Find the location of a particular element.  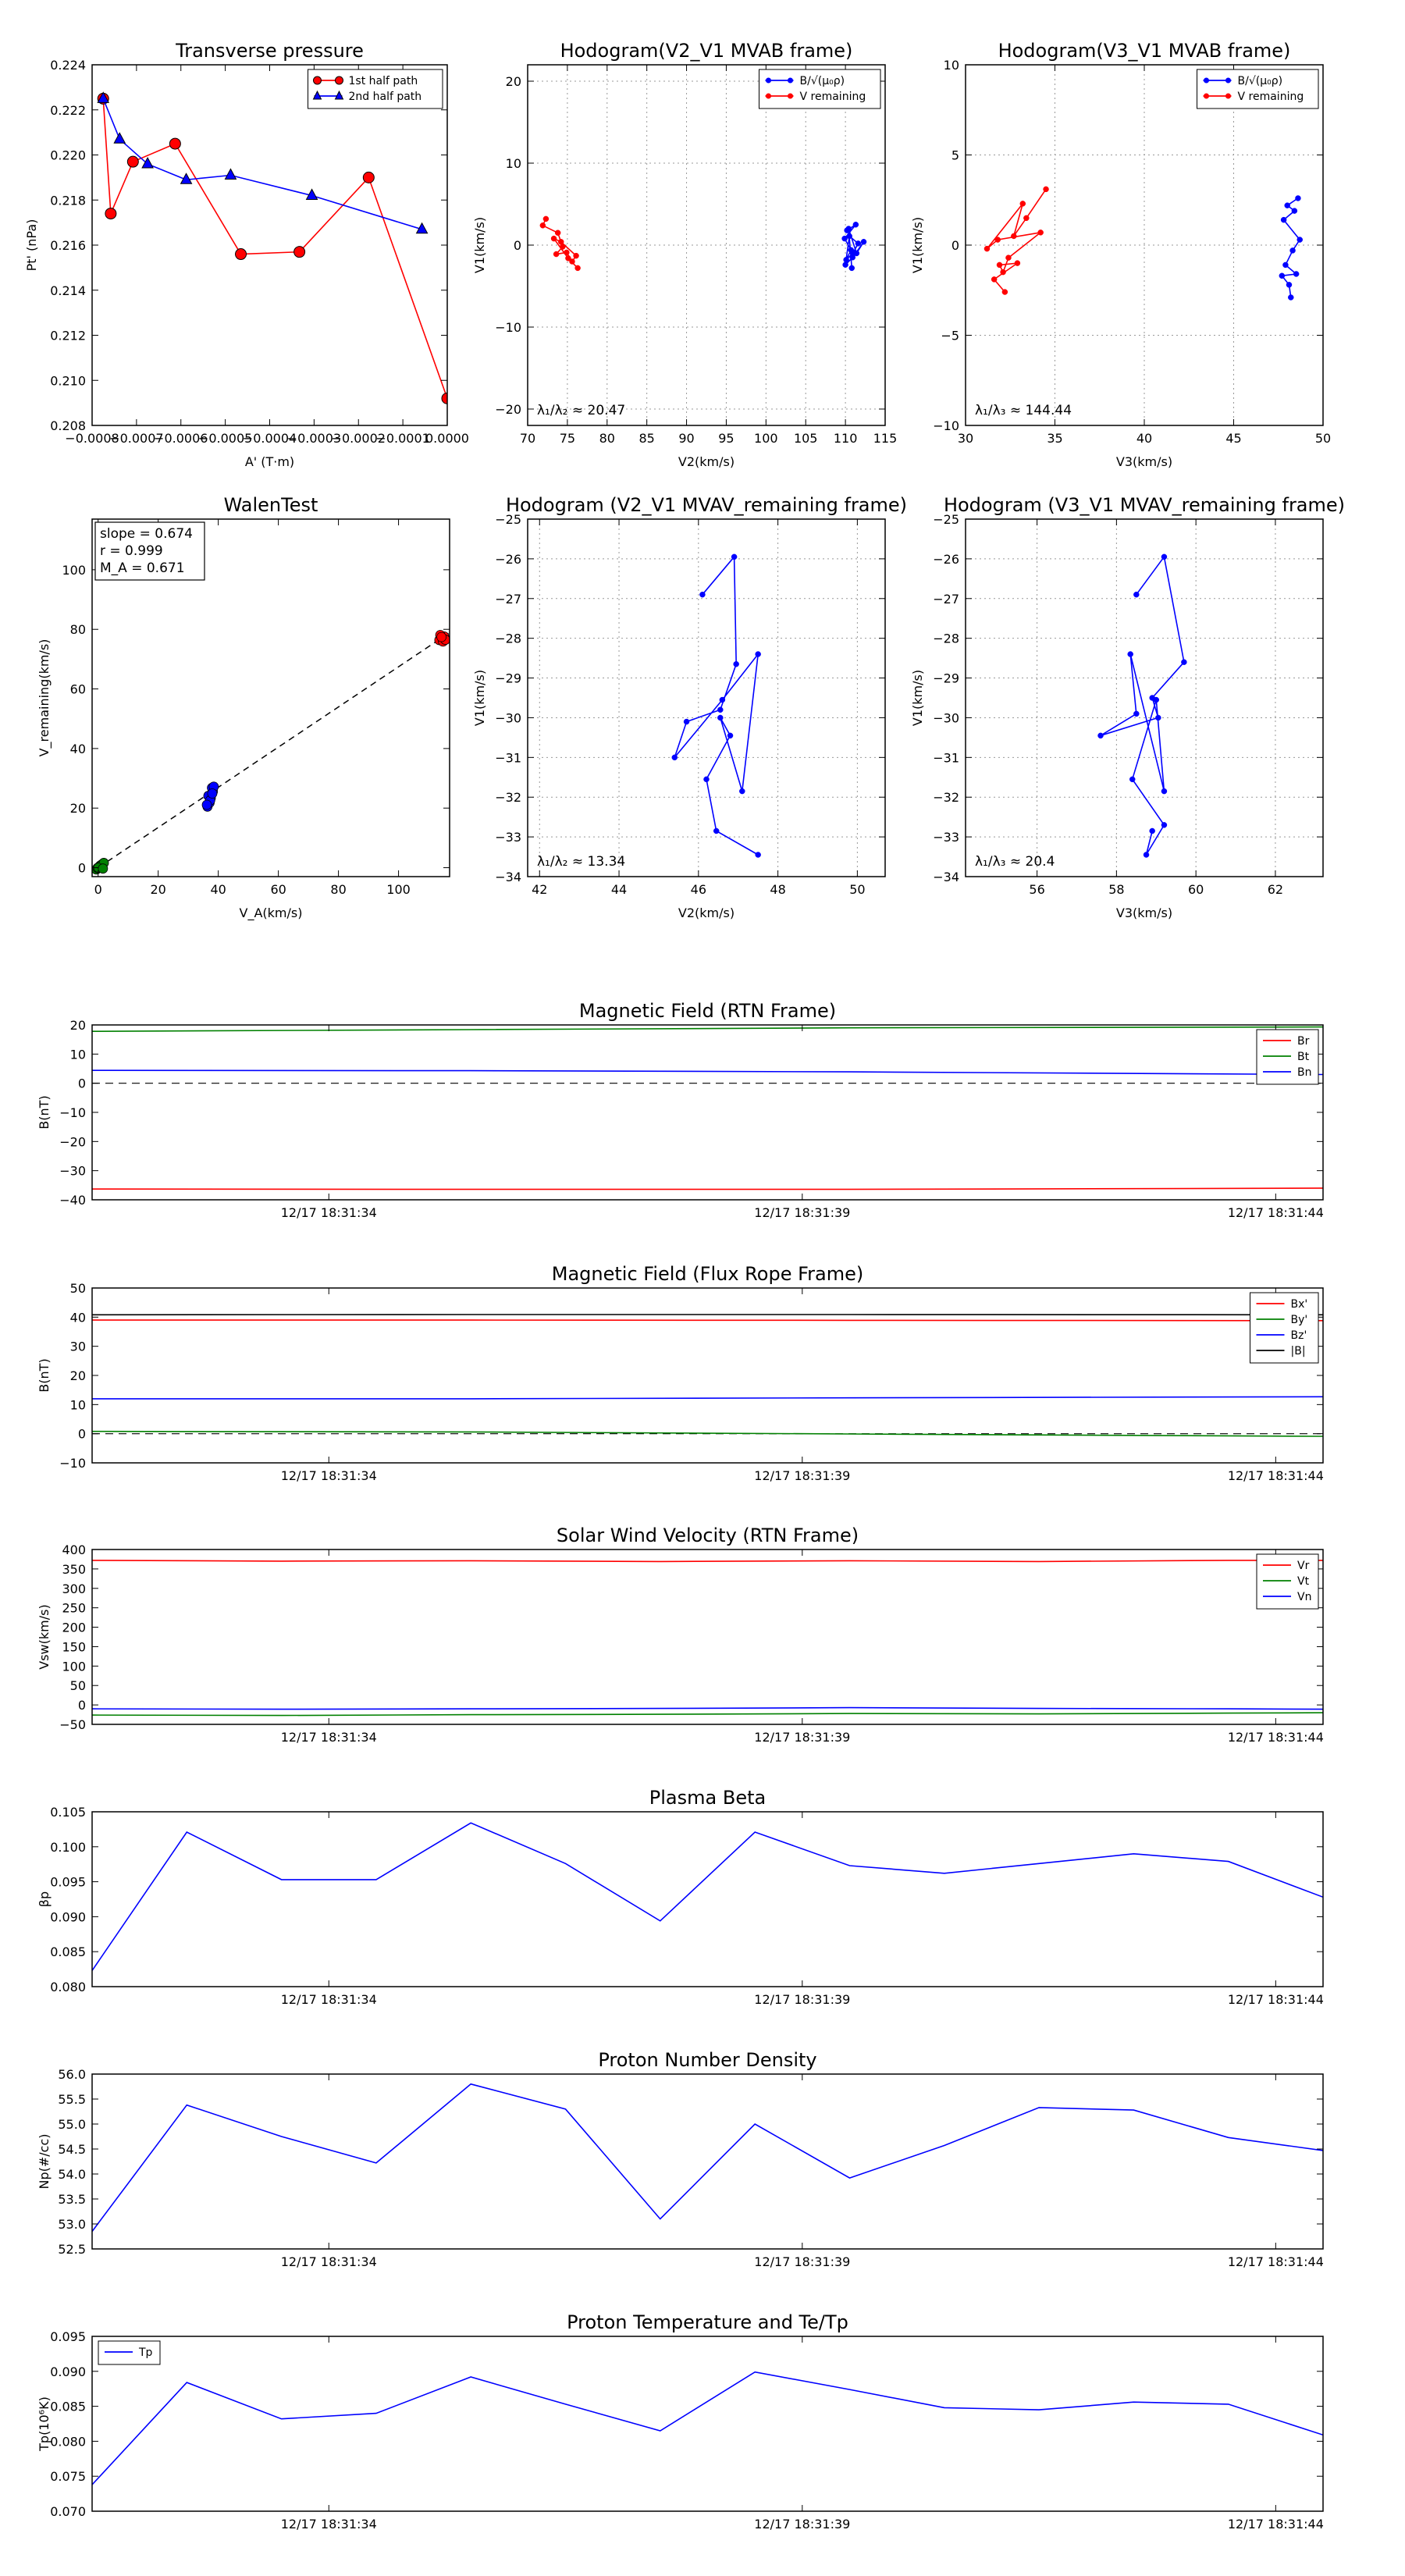

tp_temp-ytick-label: 0.070 is located at coordinates (68, 2511).